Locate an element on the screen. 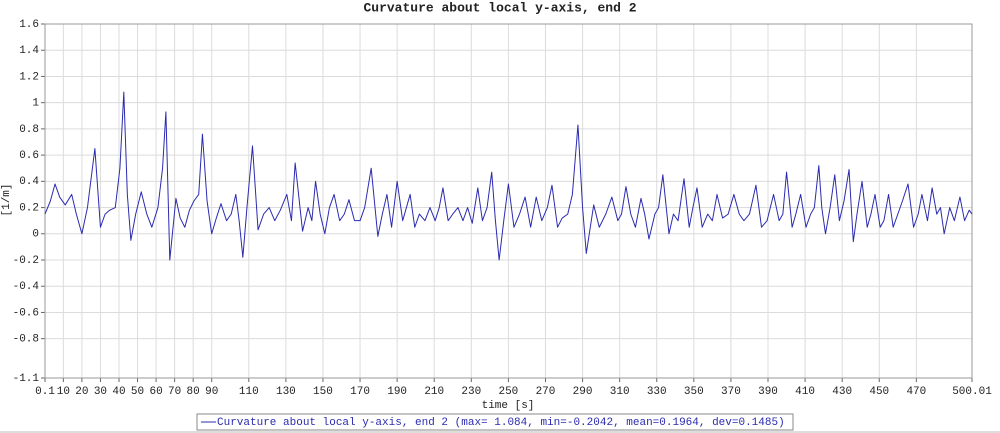 The image size is (1000, 433). y-tick-label: 0.8 is located at coordinates (29, 130).